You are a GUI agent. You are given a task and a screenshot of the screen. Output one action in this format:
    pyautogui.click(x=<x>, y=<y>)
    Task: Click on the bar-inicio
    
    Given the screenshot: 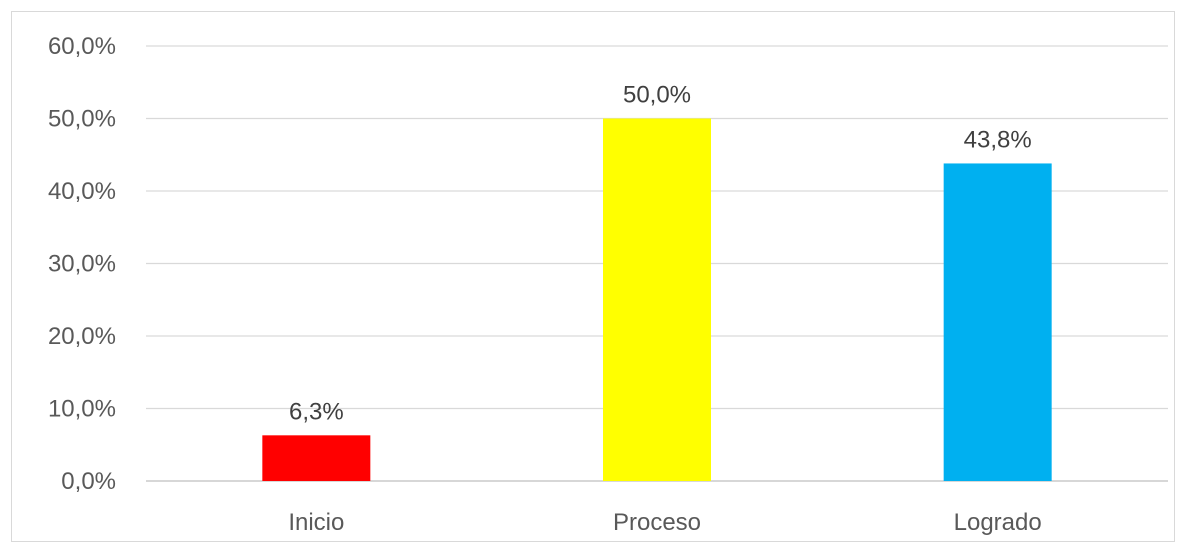 What is the action you would take?
    pyautogui.click(x=316, y=458)
    